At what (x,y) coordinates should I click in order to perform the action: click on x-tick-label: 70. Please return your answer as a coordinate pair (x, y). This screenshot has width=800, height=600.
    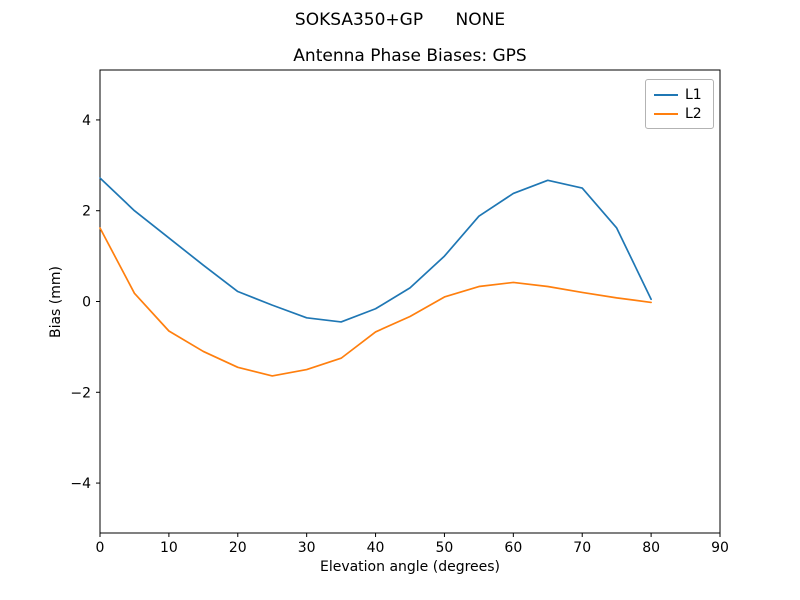
    Looking at the image, I should click on (582, 548).